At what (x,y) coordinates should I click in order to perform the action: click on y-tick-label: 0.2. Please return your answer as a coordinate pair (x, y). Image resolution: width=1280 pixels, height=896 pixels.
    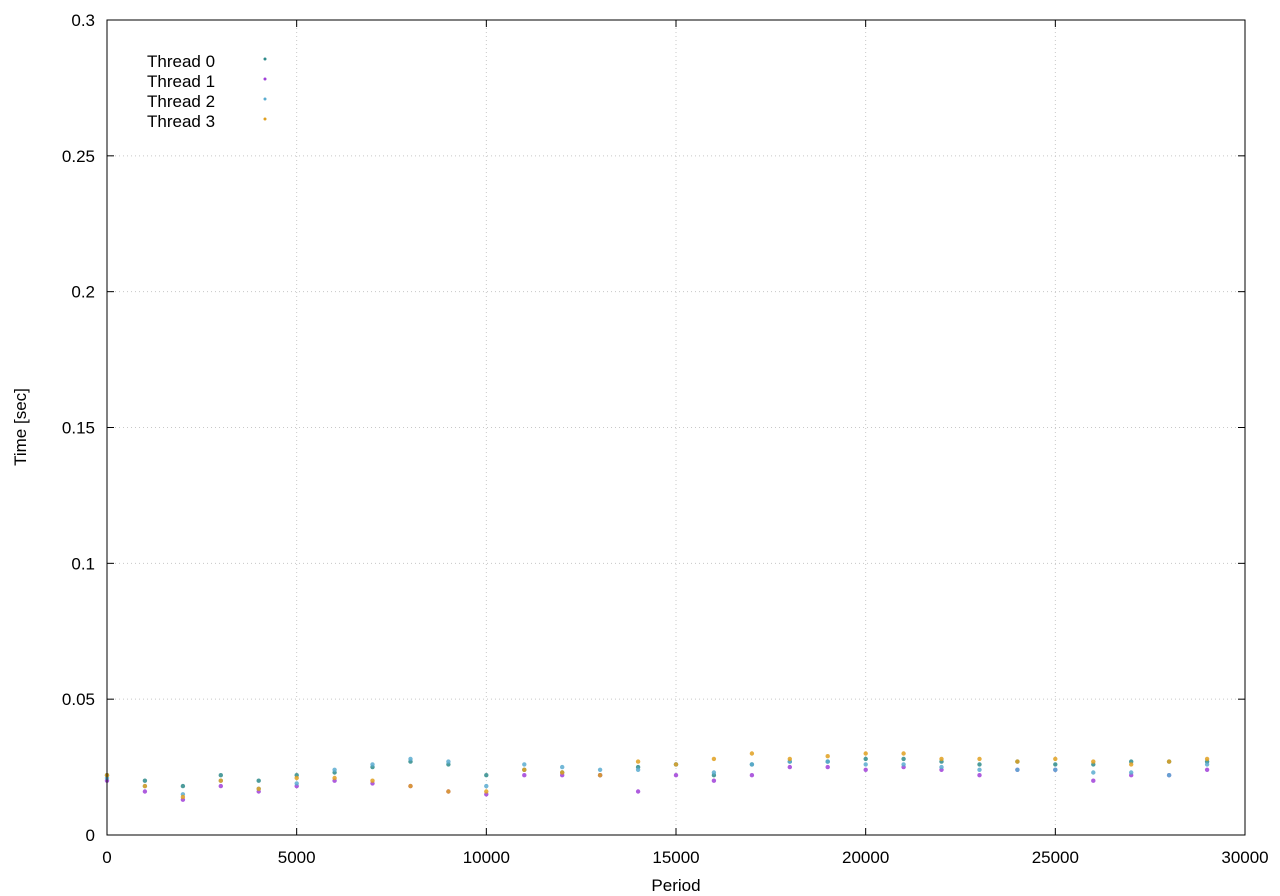
    Looking at the image, I should click on (83, 292).